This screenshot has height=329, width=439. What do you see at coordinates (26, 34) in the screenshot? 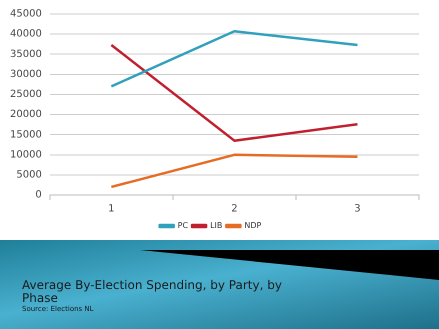
I see `y-tick-label: 40000` at bounding box center [26, 34].